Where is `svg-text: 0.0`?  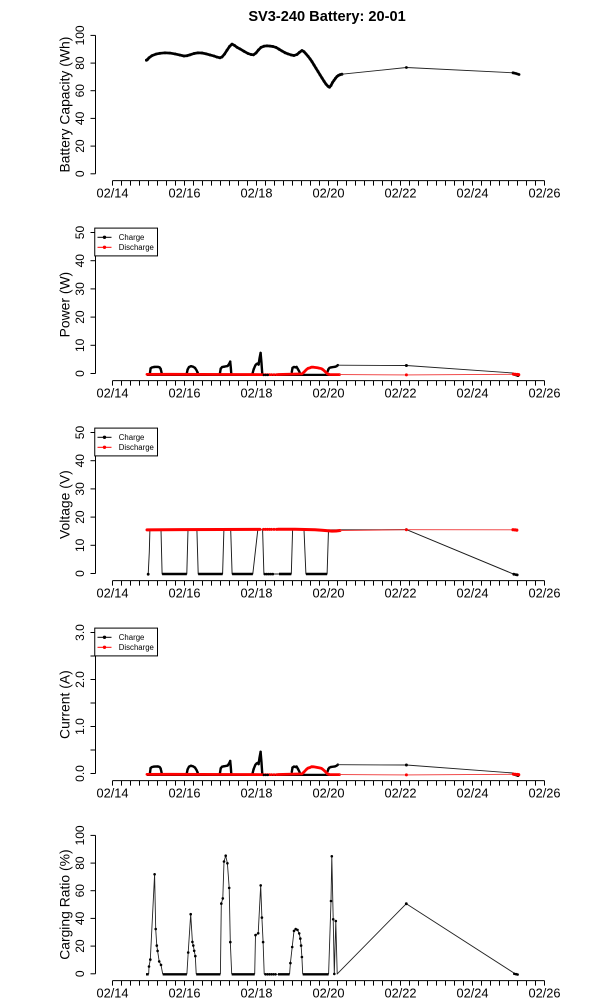
svg-text: 0.0 is located at coordinates (80, 773).